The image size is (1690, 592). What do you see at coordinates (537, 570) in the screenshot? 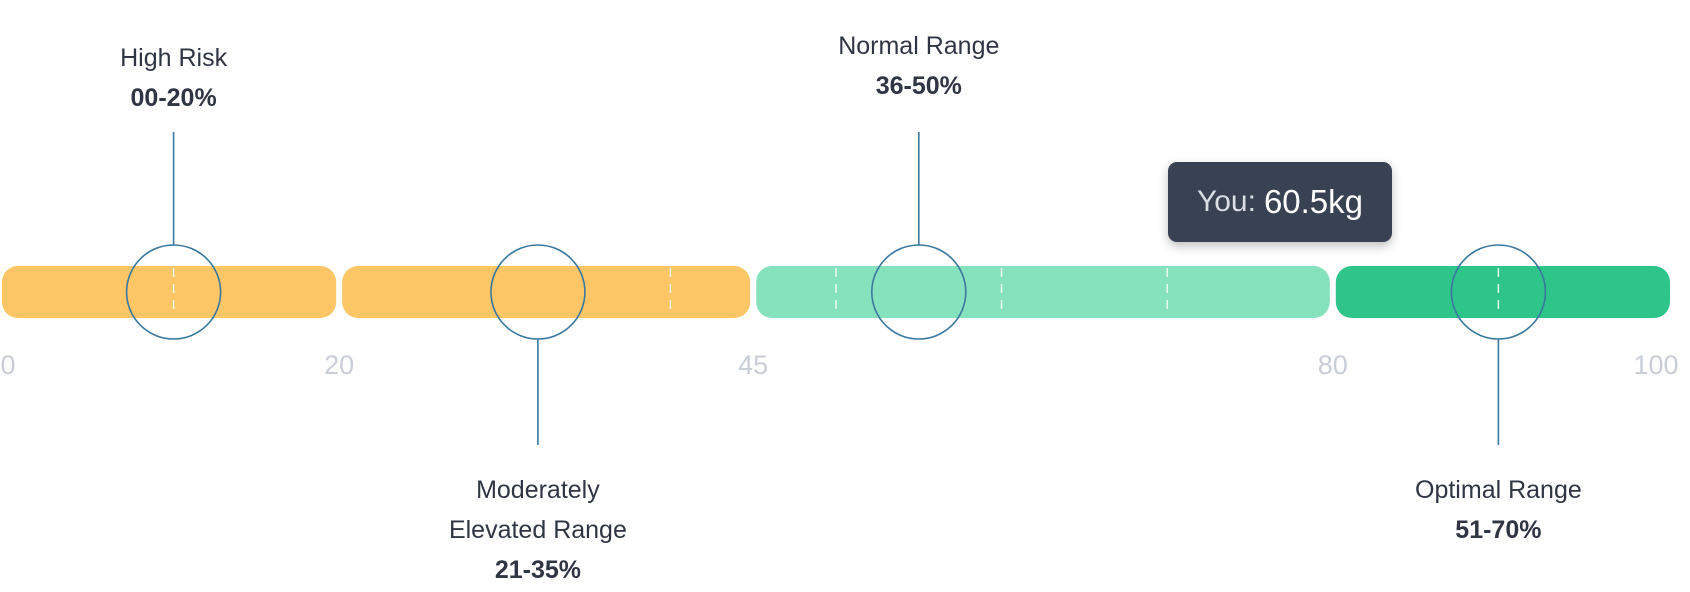
I see `marker-range: 21-35%` at bounding box center [537, 570].